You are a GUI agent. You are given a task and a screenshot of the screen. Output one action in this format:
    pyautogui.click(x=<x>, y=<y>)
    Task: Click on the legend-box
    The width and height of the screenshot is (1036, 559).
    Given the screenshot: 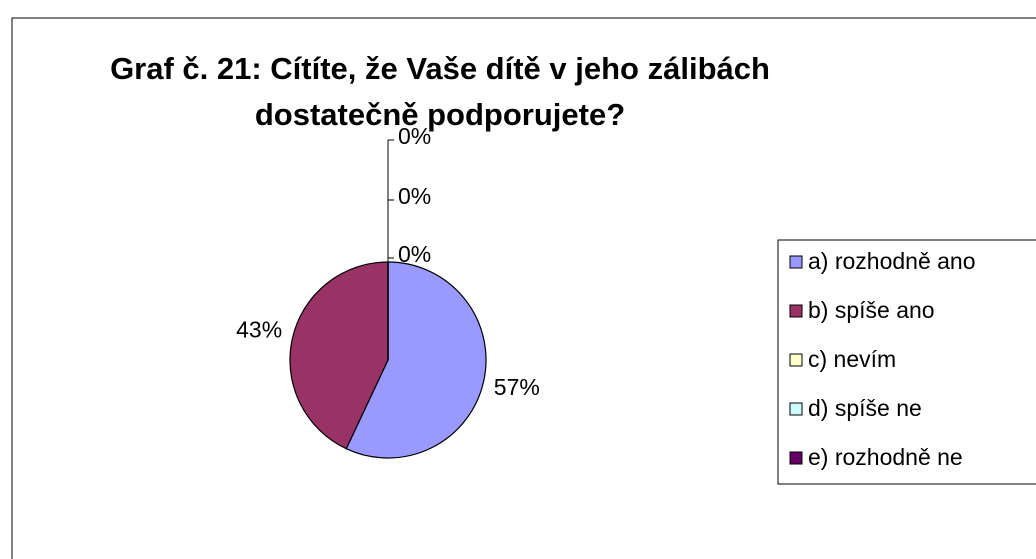 What is the action you would take?
    pyautogui.click(x=906, y=362)
    